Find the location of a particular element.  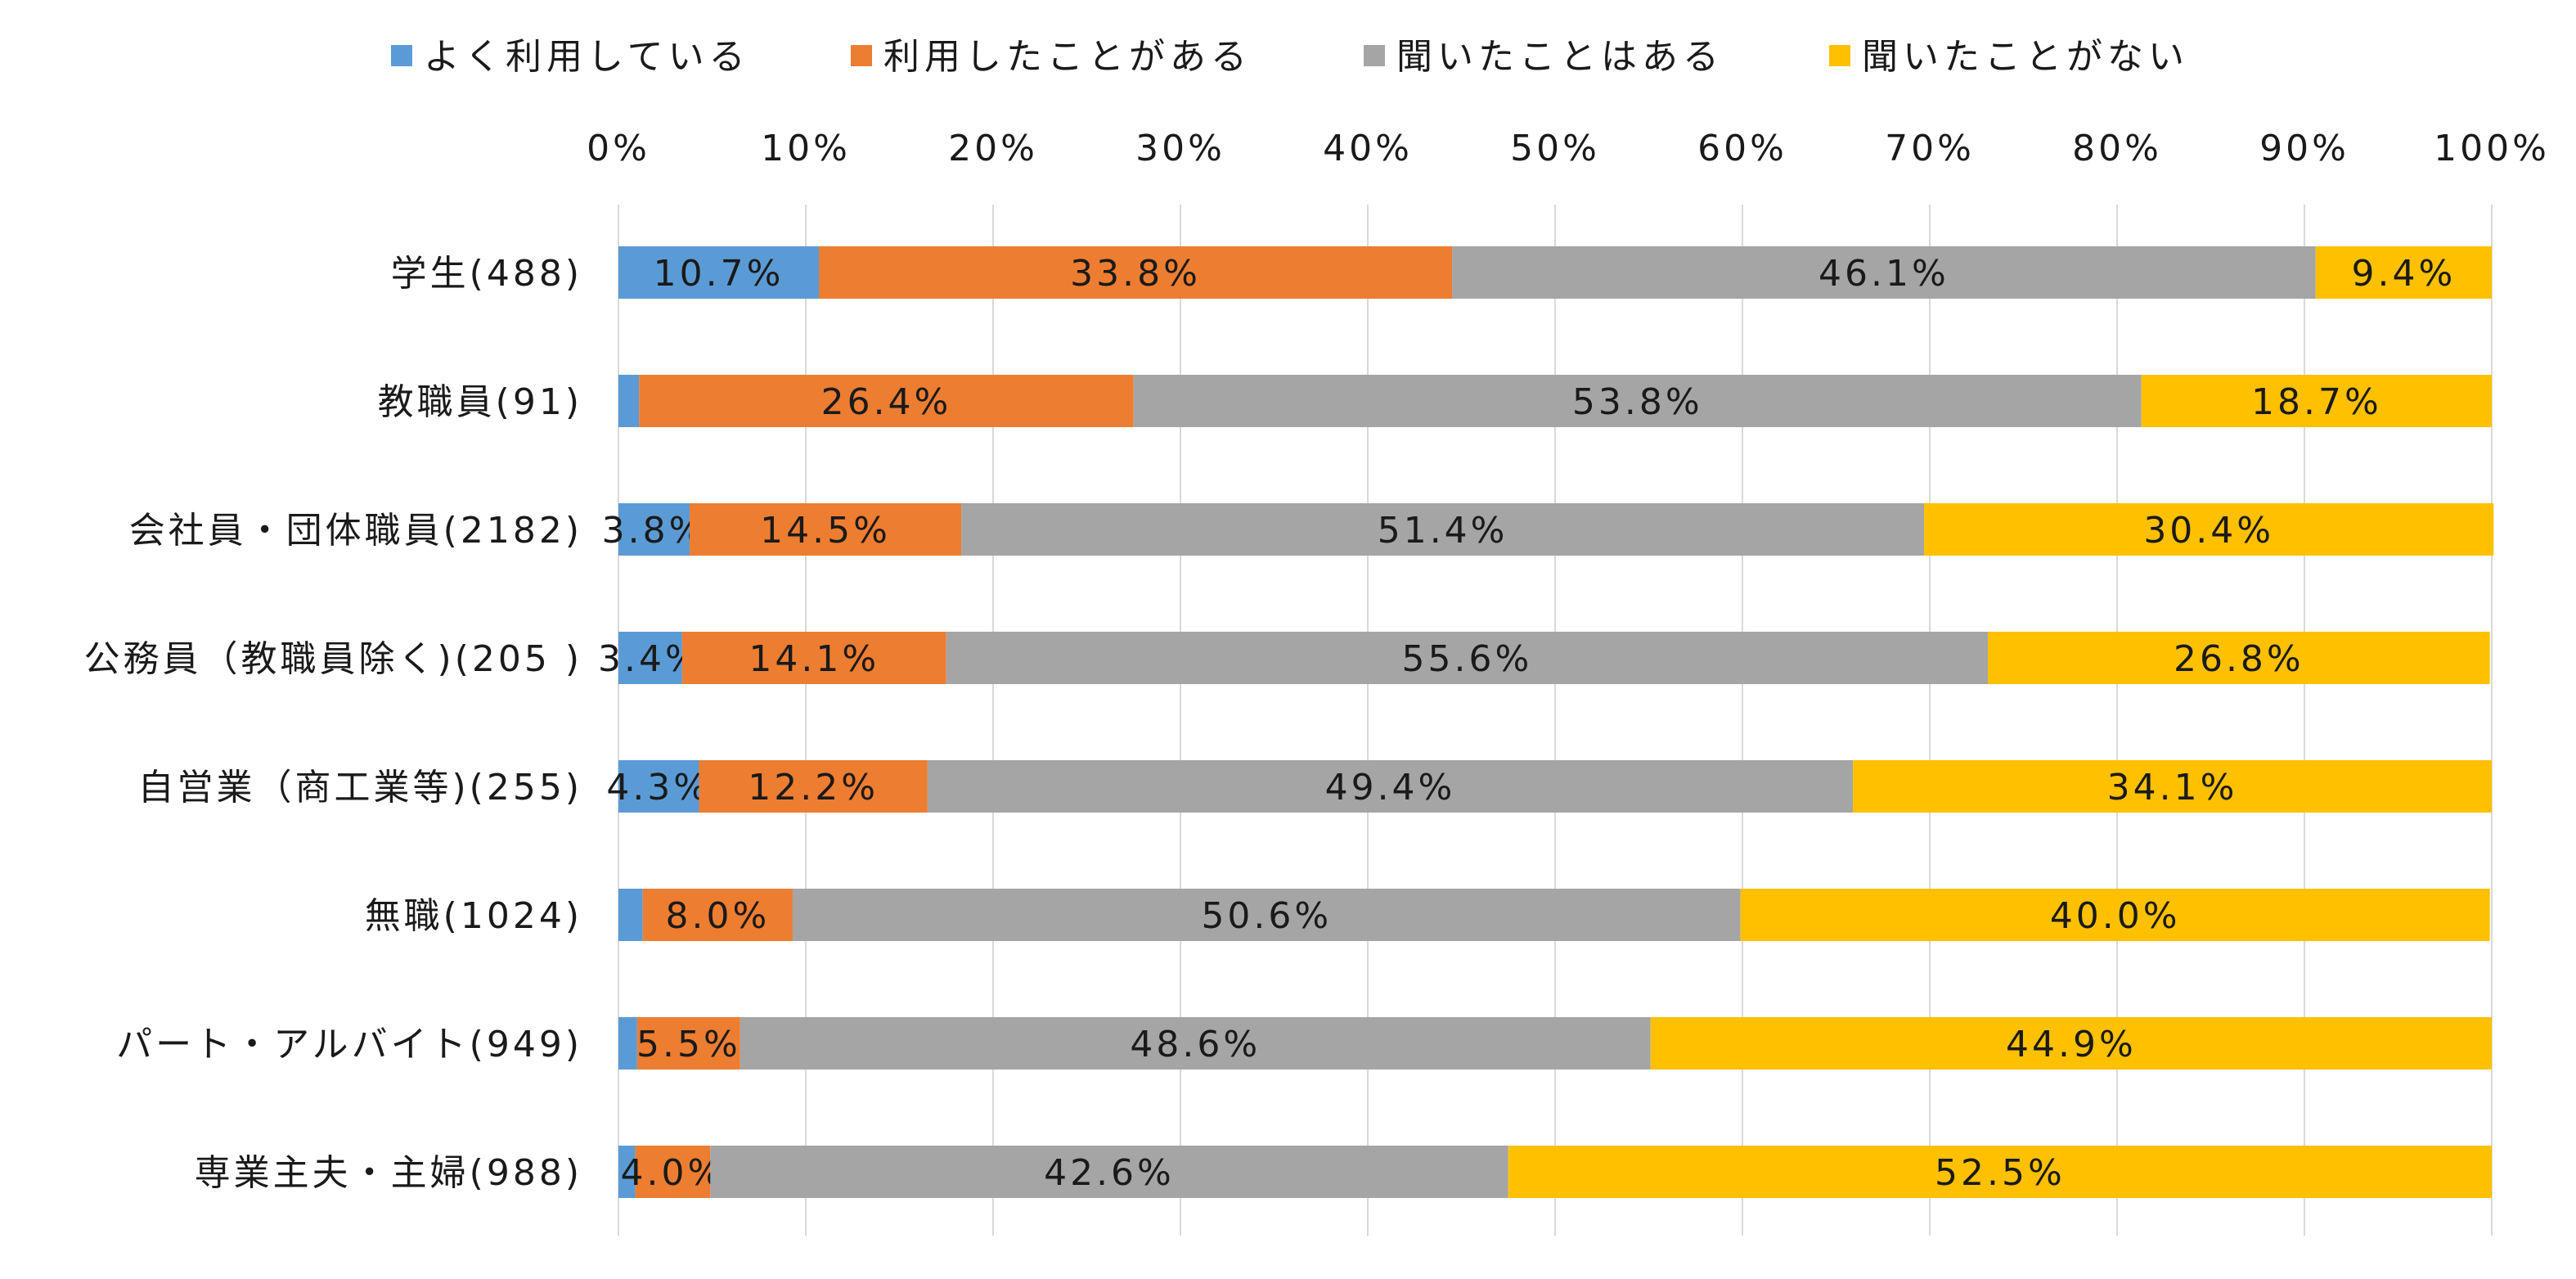

data-label: 42.6% is located at coordinates (1109, 1173).